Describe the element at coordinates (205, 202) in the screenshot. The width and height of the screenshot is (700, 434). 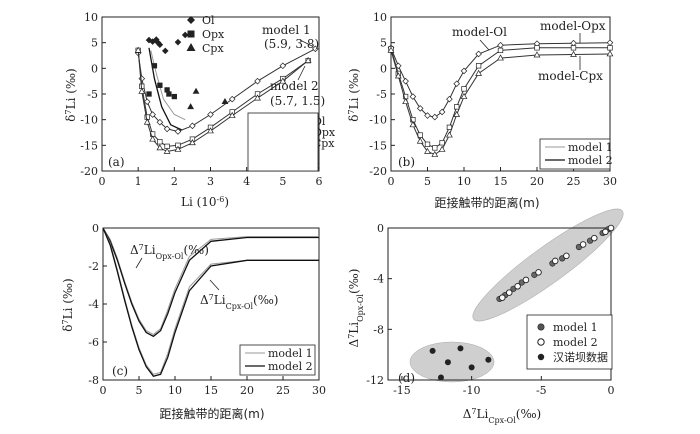
I see `panel-a-x-axis-label: Li (10-6)` at that location.